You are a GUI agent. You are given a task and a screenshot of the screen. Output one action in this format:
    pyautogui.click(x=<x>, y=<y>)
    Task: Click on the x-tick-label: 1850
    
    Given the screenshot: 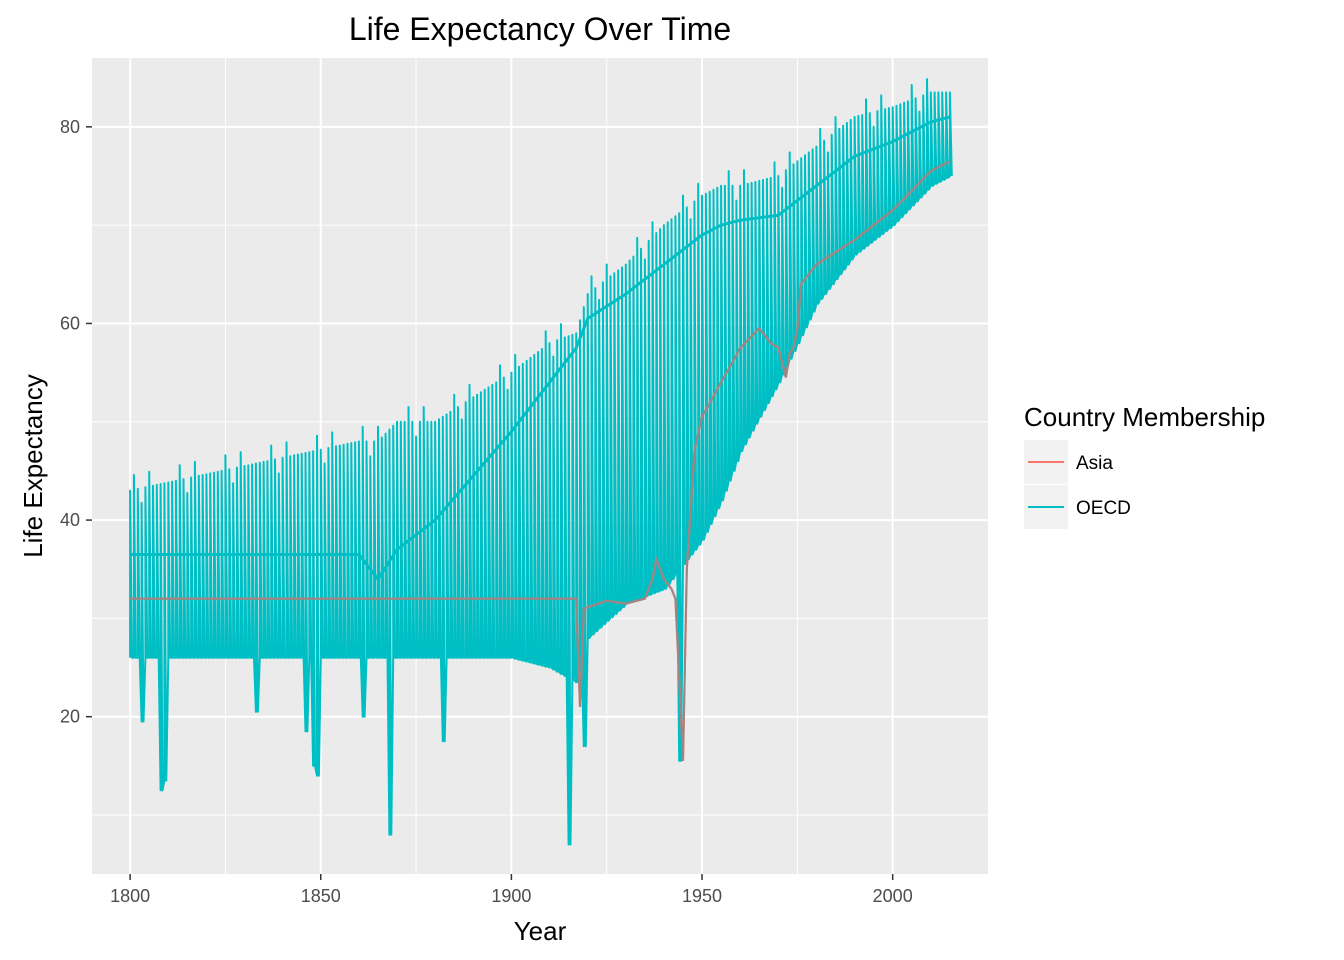 What is the action you would take?
    pyautogui.click(x=321, y=896)
    